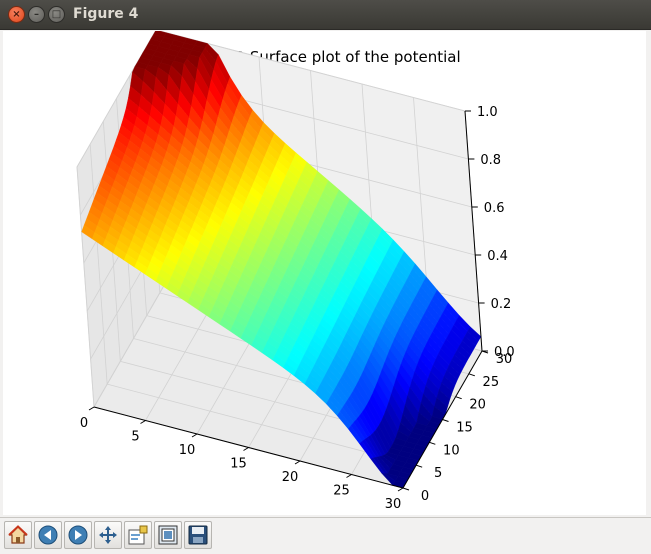 Image resolution: width=651 pixels, height=554 pixels. Describe the element at coordinates (16, 14) in the screenshot. I see `close-window-button: ×` at that location.